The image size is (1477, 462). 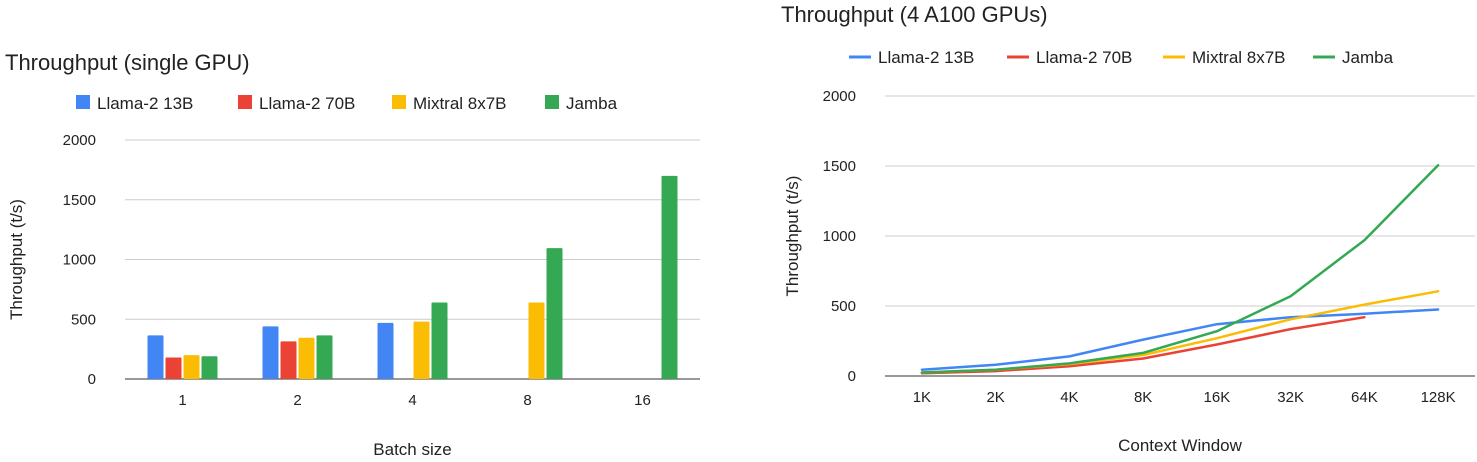 What do you see at coordinates (1217, 397) in the screenshot?
I see `chart2-x-tick-16K: 16K` at bounding box center [1217, 397].